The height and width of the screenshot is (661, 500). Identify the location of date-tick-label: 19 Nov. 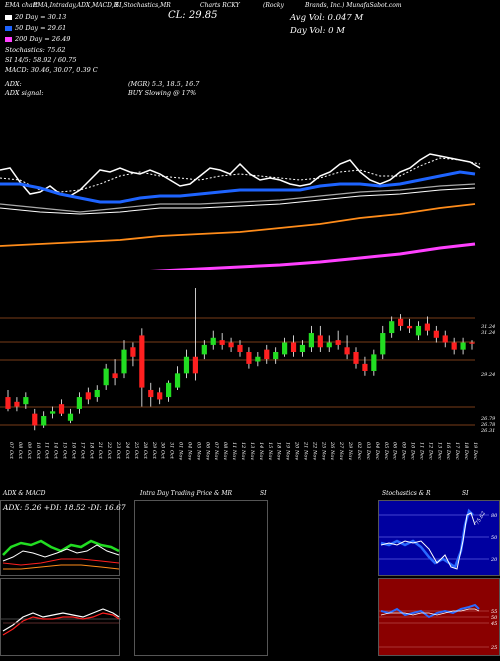
(288, 451).